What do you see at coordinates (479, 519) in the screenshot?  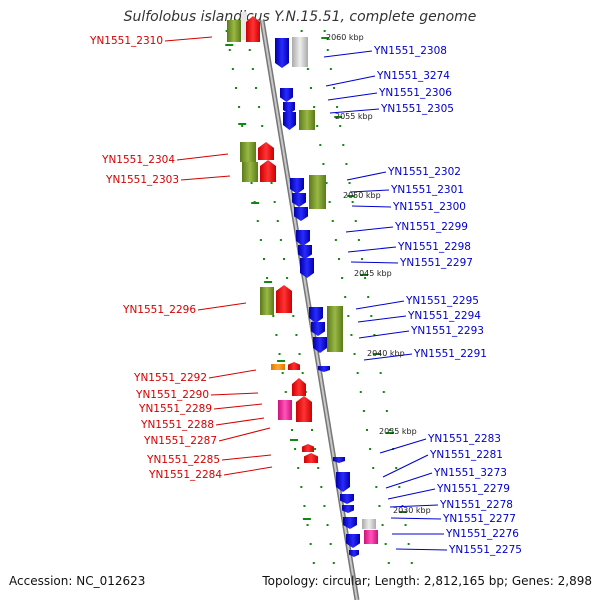 I see `gene-label: YN1551_2277` at bounding box center [479, 519].